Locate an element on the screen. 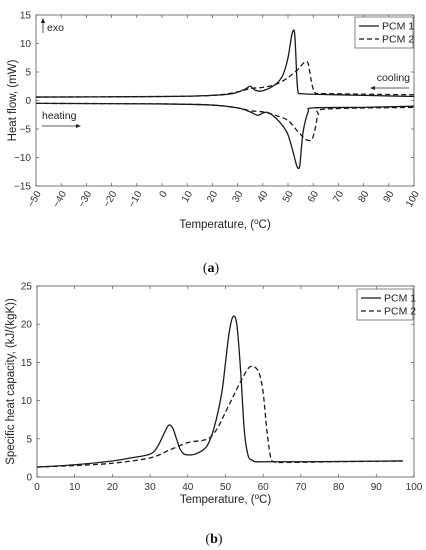 Image resolution: width=426 pixels, height=550 pixels. exo-label: exo is located at coordinates (55, 28).